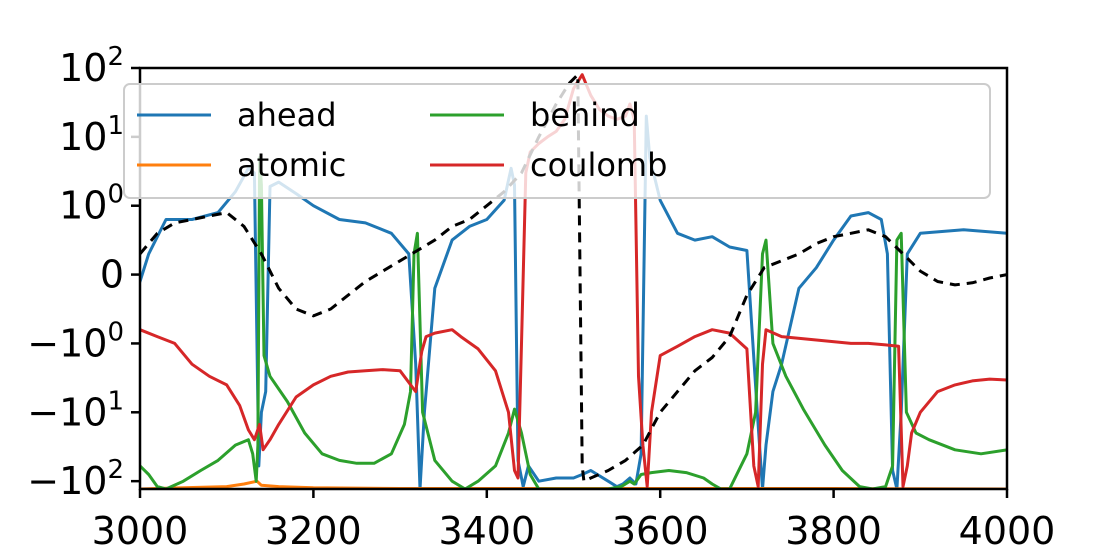 This screenshot has height=560, width=1120. Describe the element at coordinates (598, 165) in the screenshot. I see `legend-label-coulomb: coulomb` at that location.